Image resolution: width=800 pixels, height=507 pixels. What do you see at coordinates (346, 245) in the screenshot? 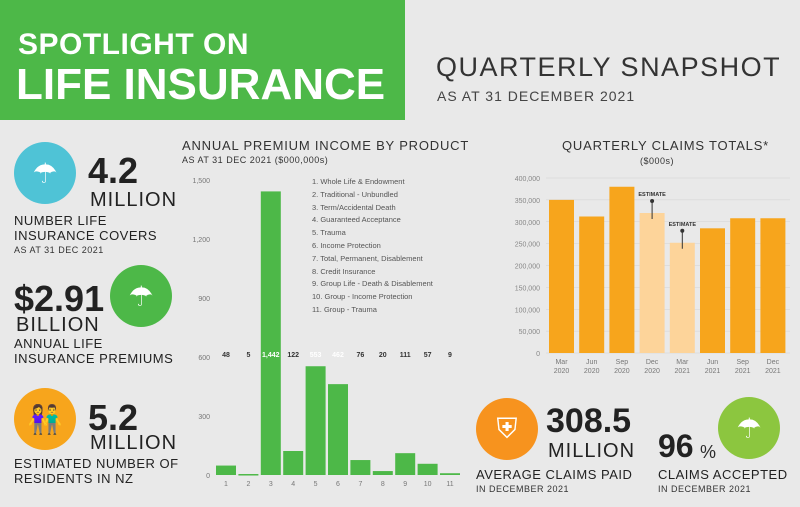
I see `legend-item: 6. Income Protection` at bounding box center [346, 245].